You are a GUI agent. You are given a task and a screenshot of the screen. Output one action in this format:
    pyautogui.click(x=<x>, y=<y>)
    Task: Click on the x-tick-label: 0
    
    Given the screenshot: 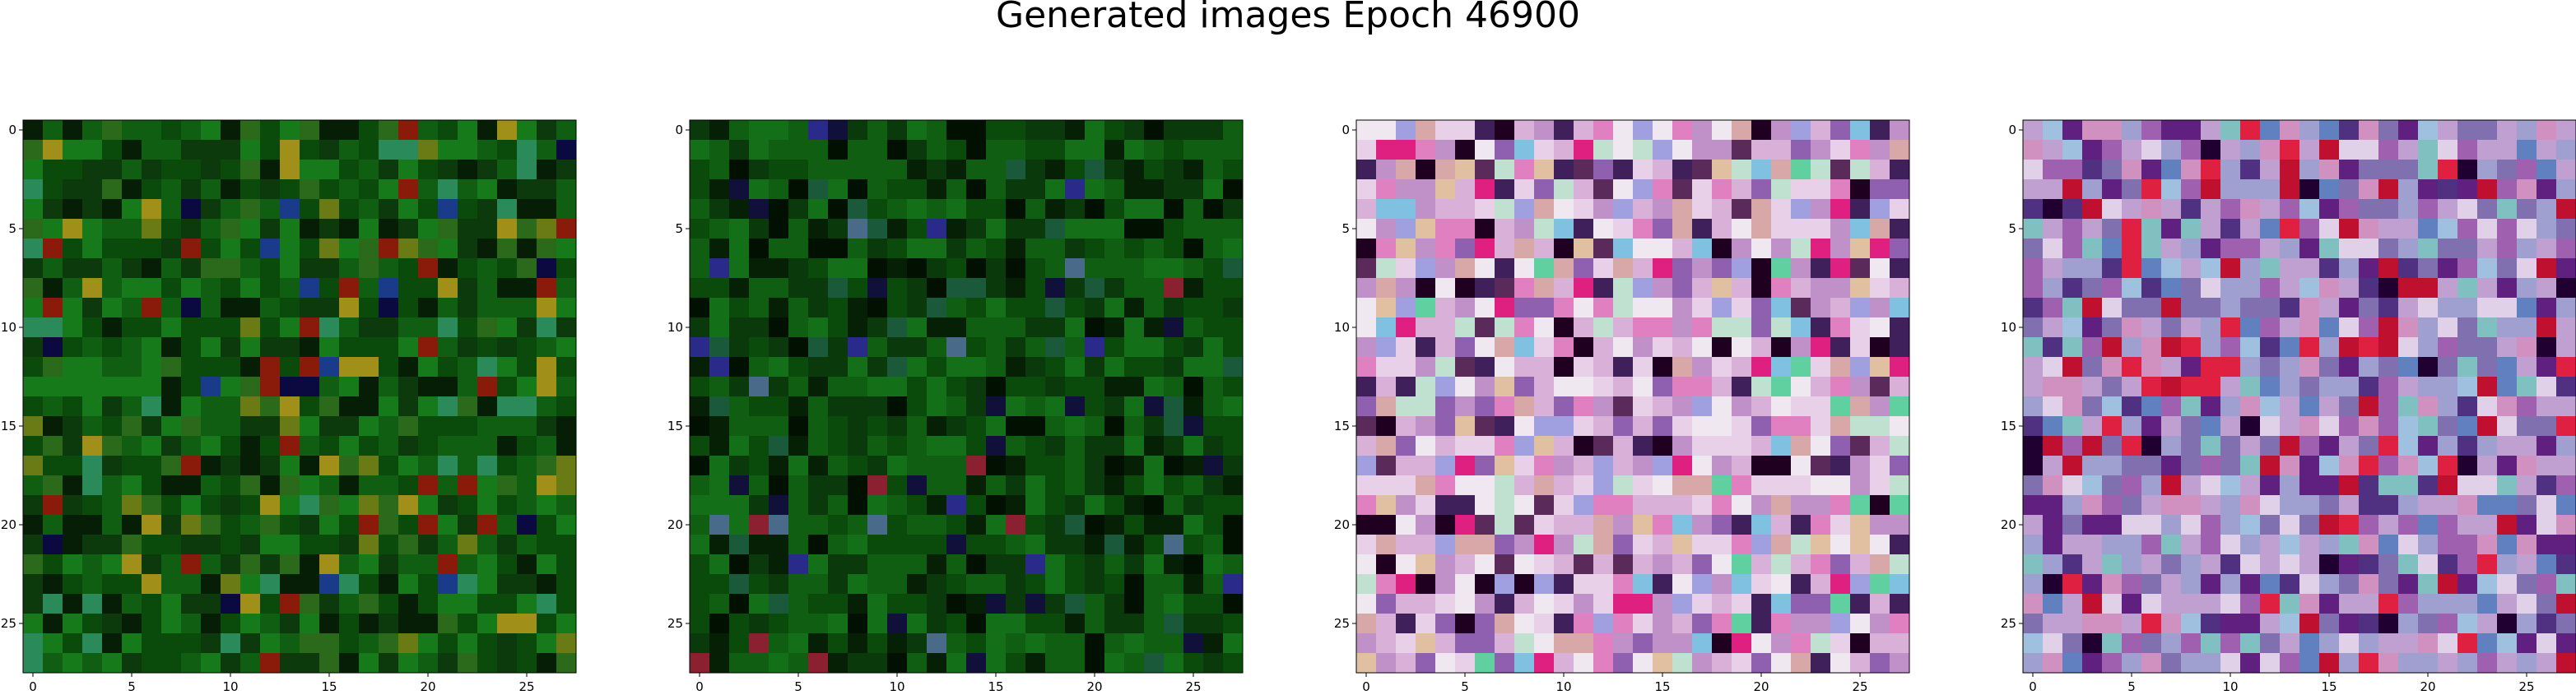 What is the action you would take?
    pyautogui.click(x=33, y=686)
    